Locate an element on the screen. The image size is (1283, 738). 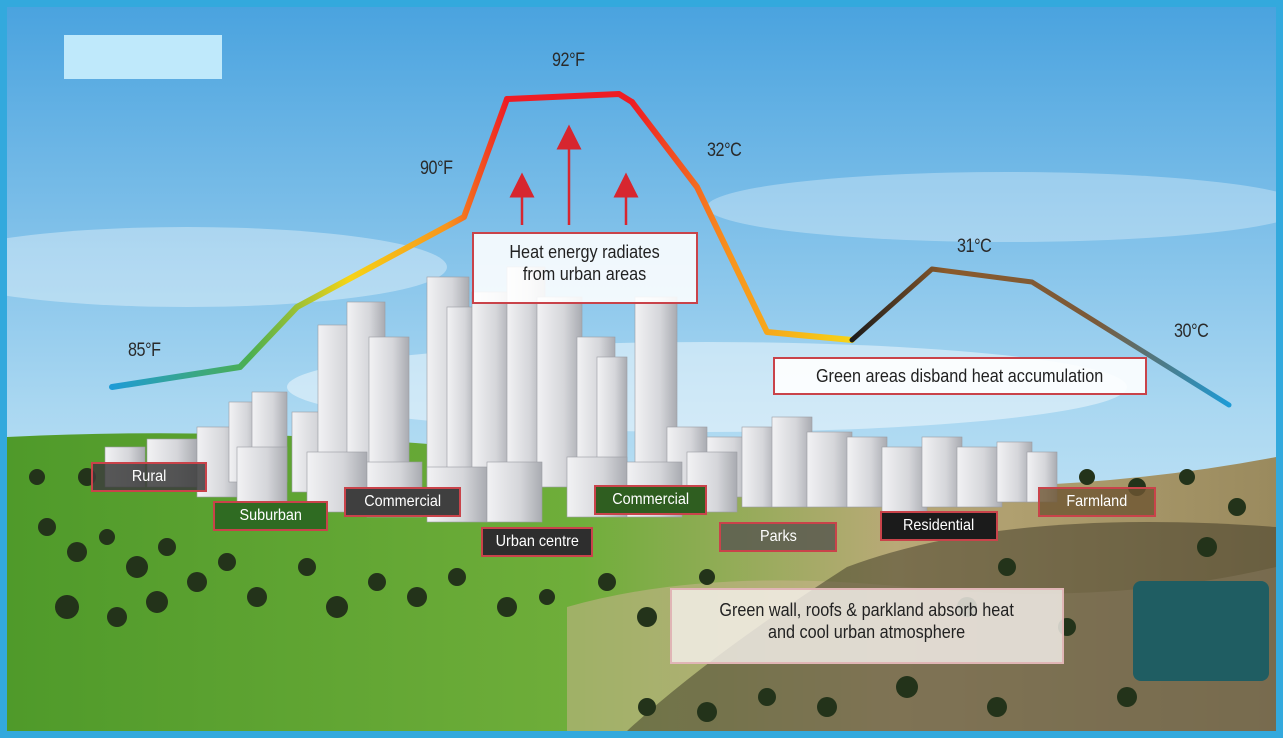
redacted-logo-top is located at coordinates (143, 57).